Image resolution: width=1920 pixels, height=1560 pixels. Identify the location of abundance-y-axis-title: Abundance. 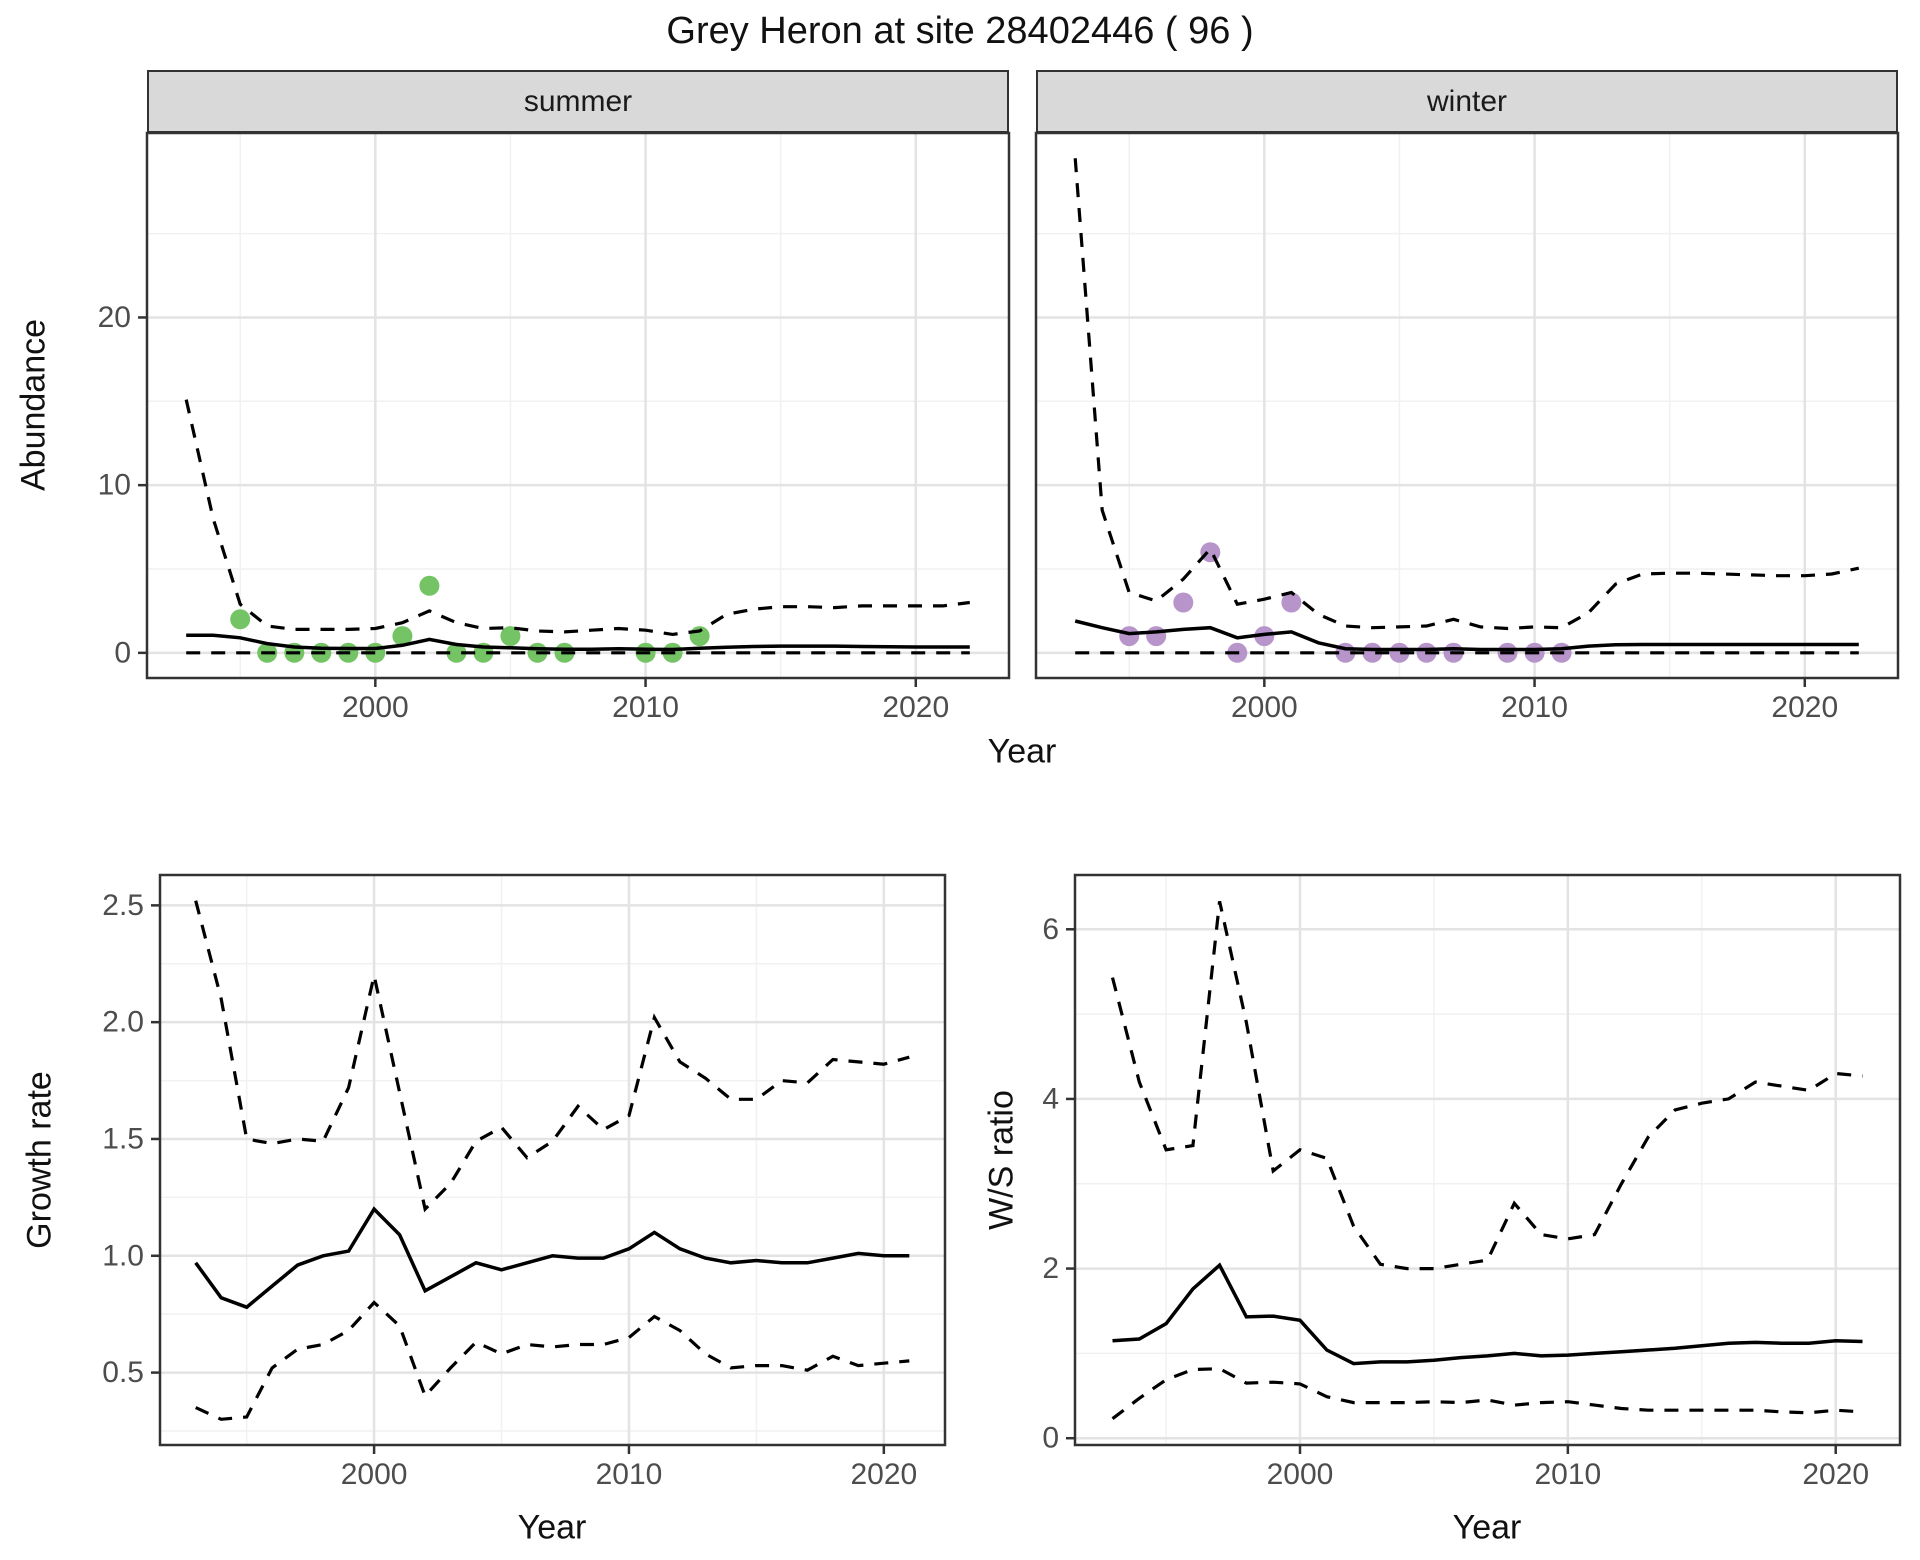
(33, 405).